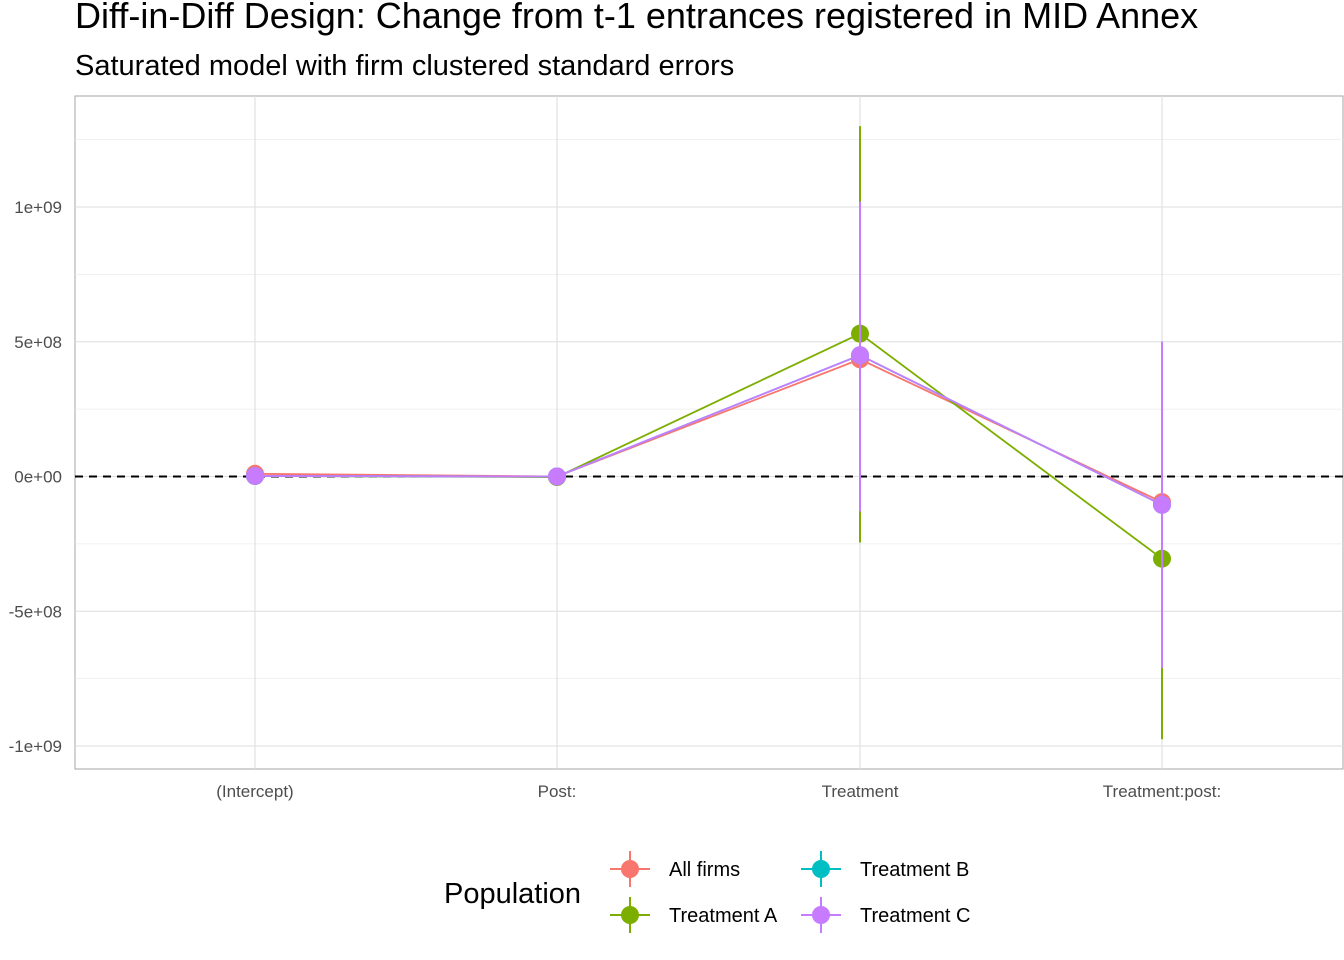 Image resolution: width=1344 pixels, height=960 pixels. I want to click on legend-label: All firms, so click(704, 870).